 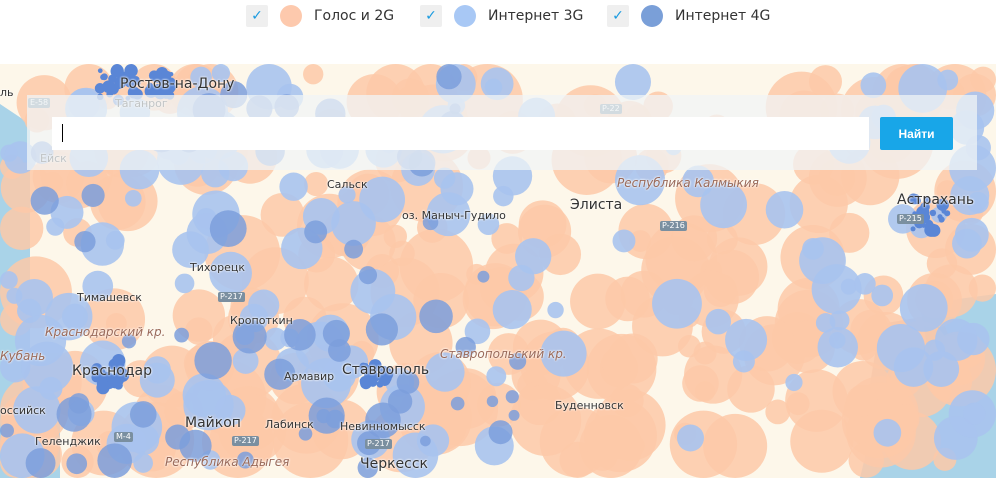 I want to click on road-sign: P-216, so click(x=673, y=226).